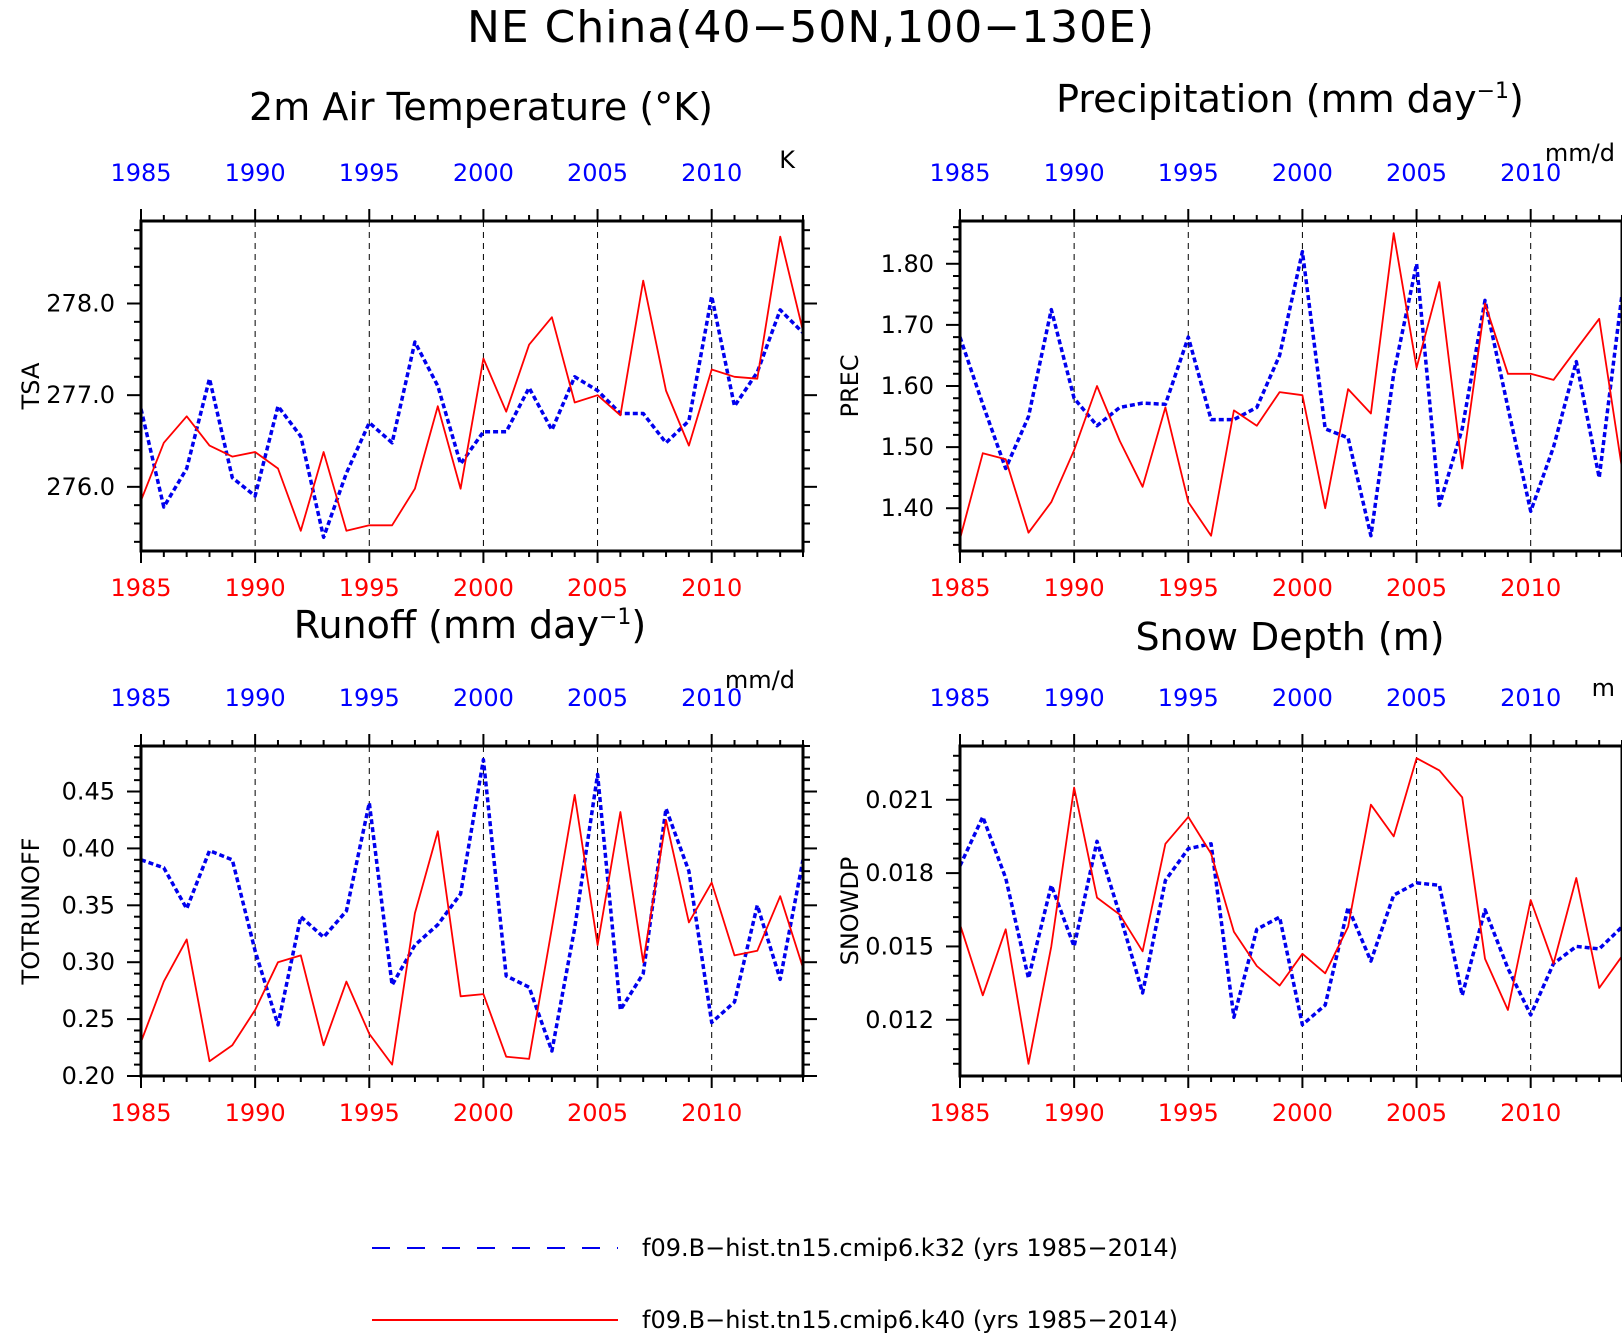 The image size is (1622, 1336). Describe the element at coordinates (80, 395) in the screenshot. I see `y-tick-label: 277.0` at that location.